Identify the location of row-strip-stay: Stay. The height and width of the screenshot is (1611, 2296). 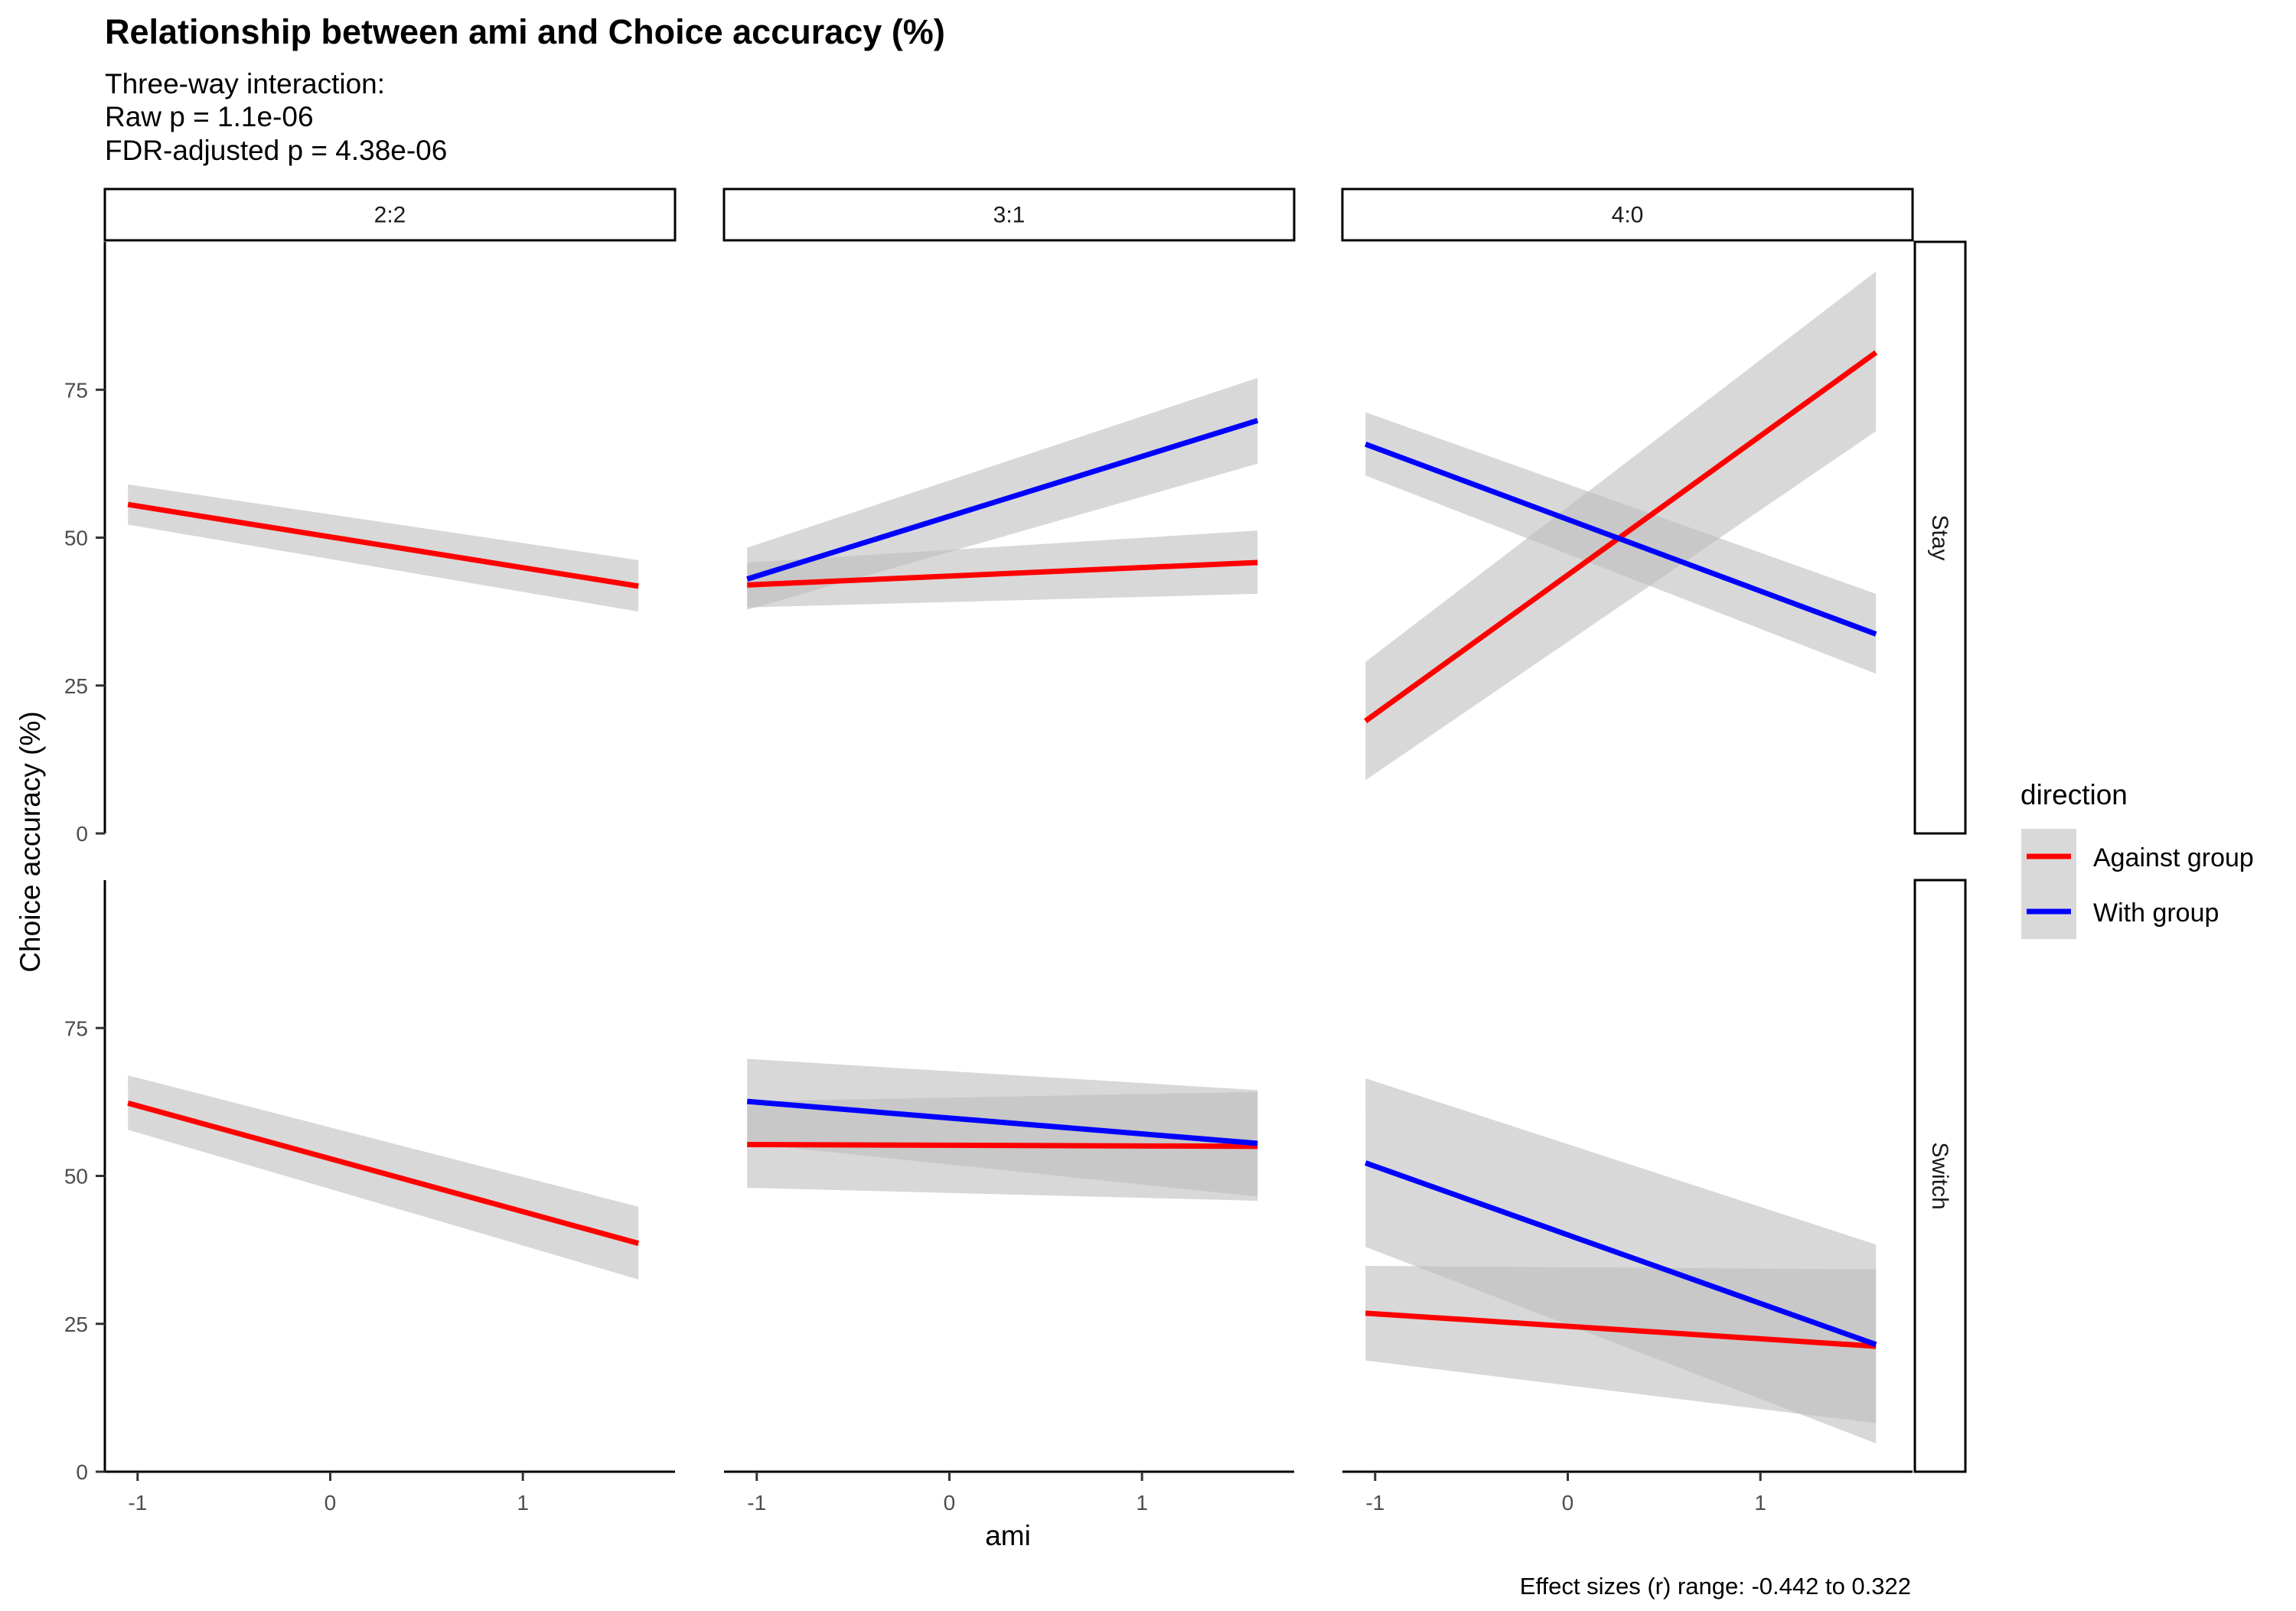
(1940, 537).